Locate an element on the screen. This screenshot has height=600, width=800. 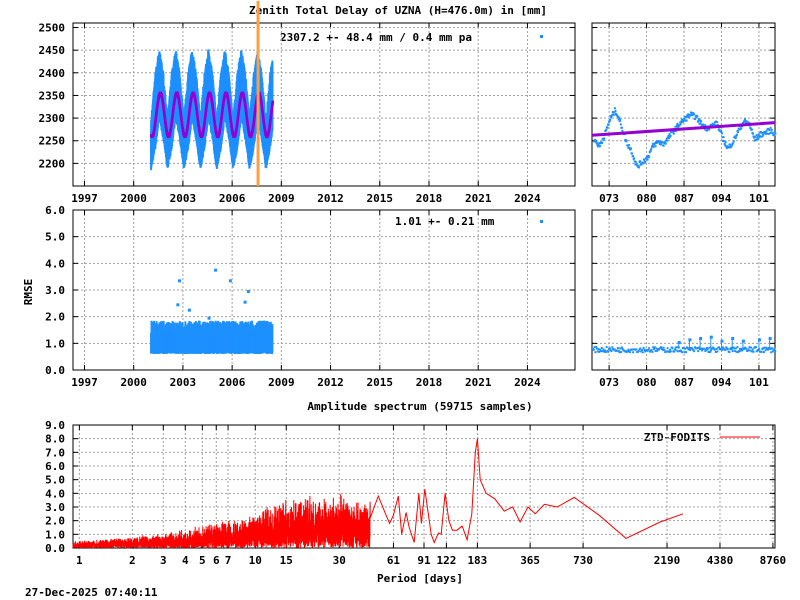
spectrum-xtick-label: 122 is located at coordinates (446, 560).